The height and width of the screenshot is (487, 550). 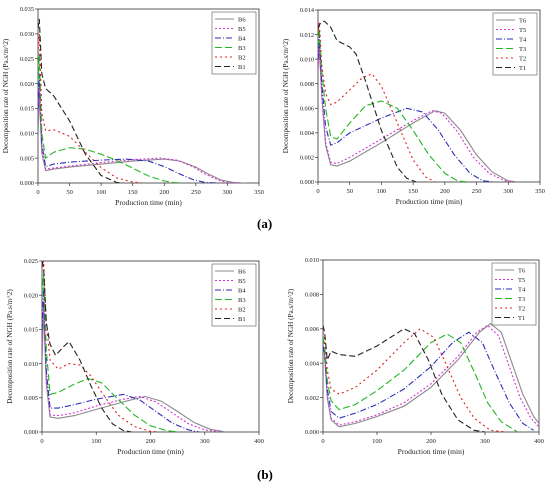 I want to click on panel-b-left-x-axis-label: Production time (min), so click(x=150, y=451).